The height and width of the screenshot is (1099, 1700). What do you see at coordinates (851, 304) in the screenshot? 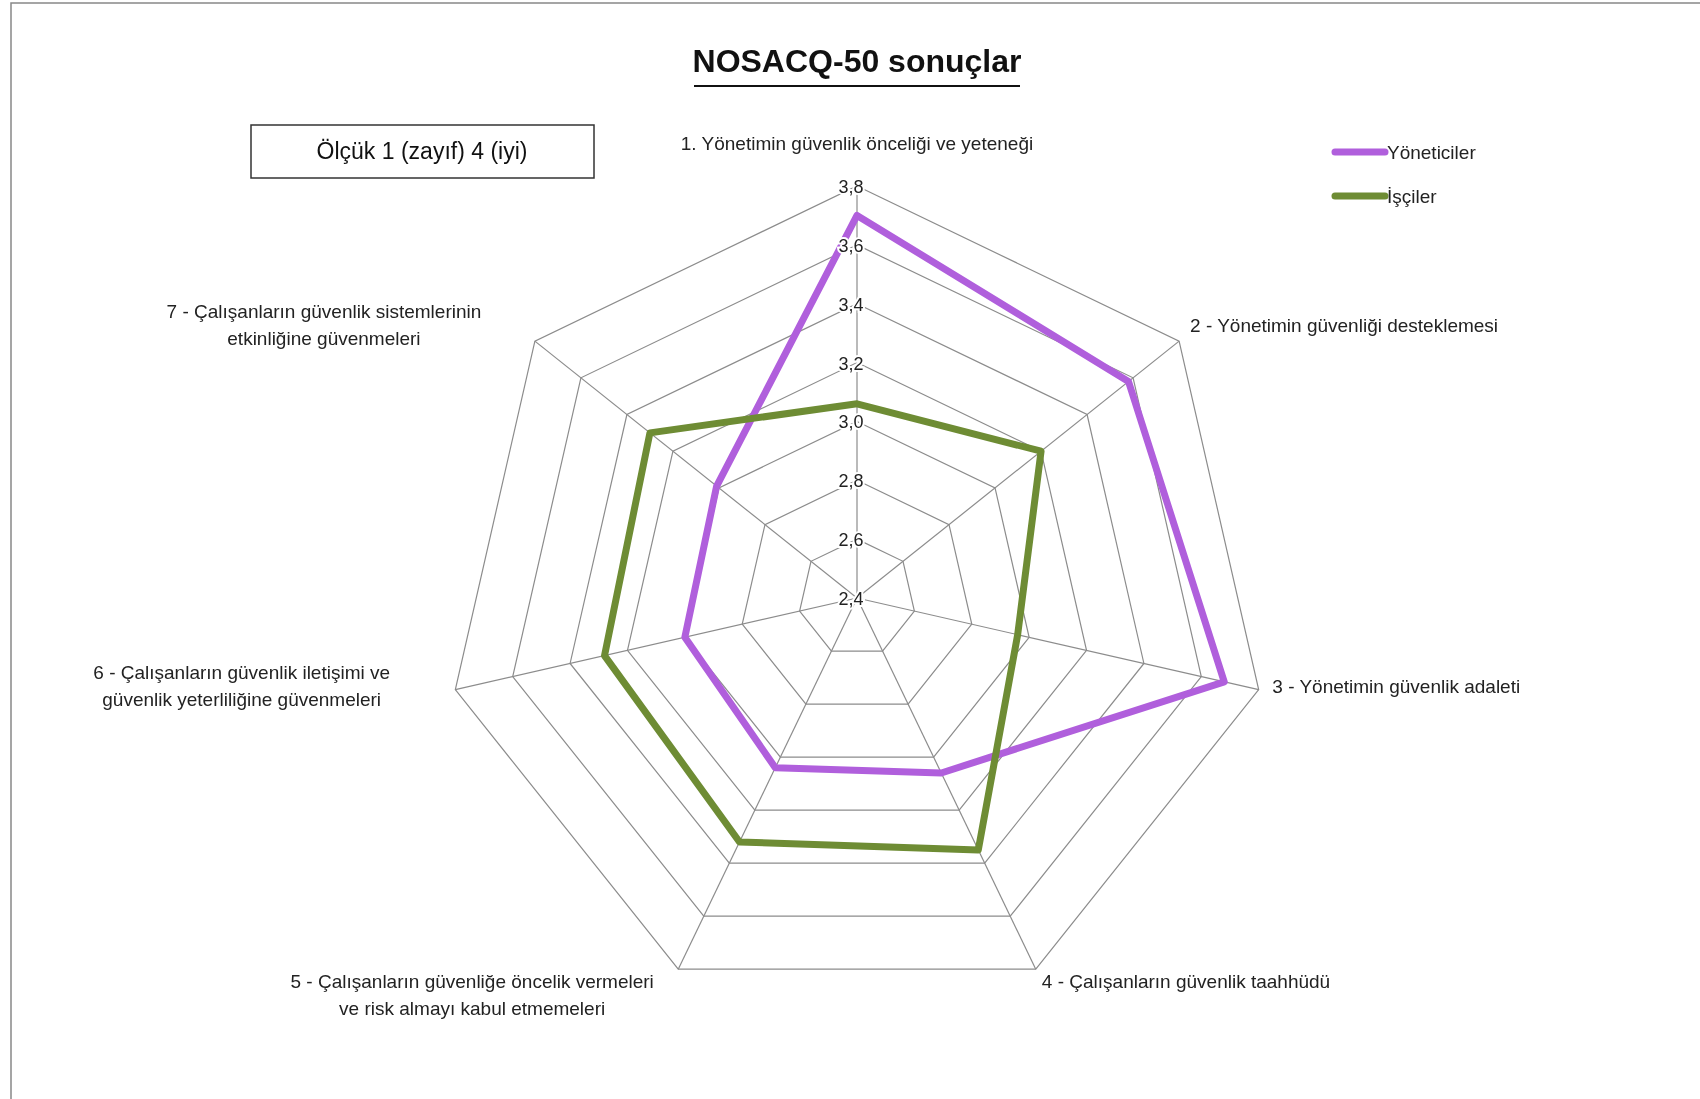
I see `y-tick-label: 3,4` at bounding box center [851, 304].